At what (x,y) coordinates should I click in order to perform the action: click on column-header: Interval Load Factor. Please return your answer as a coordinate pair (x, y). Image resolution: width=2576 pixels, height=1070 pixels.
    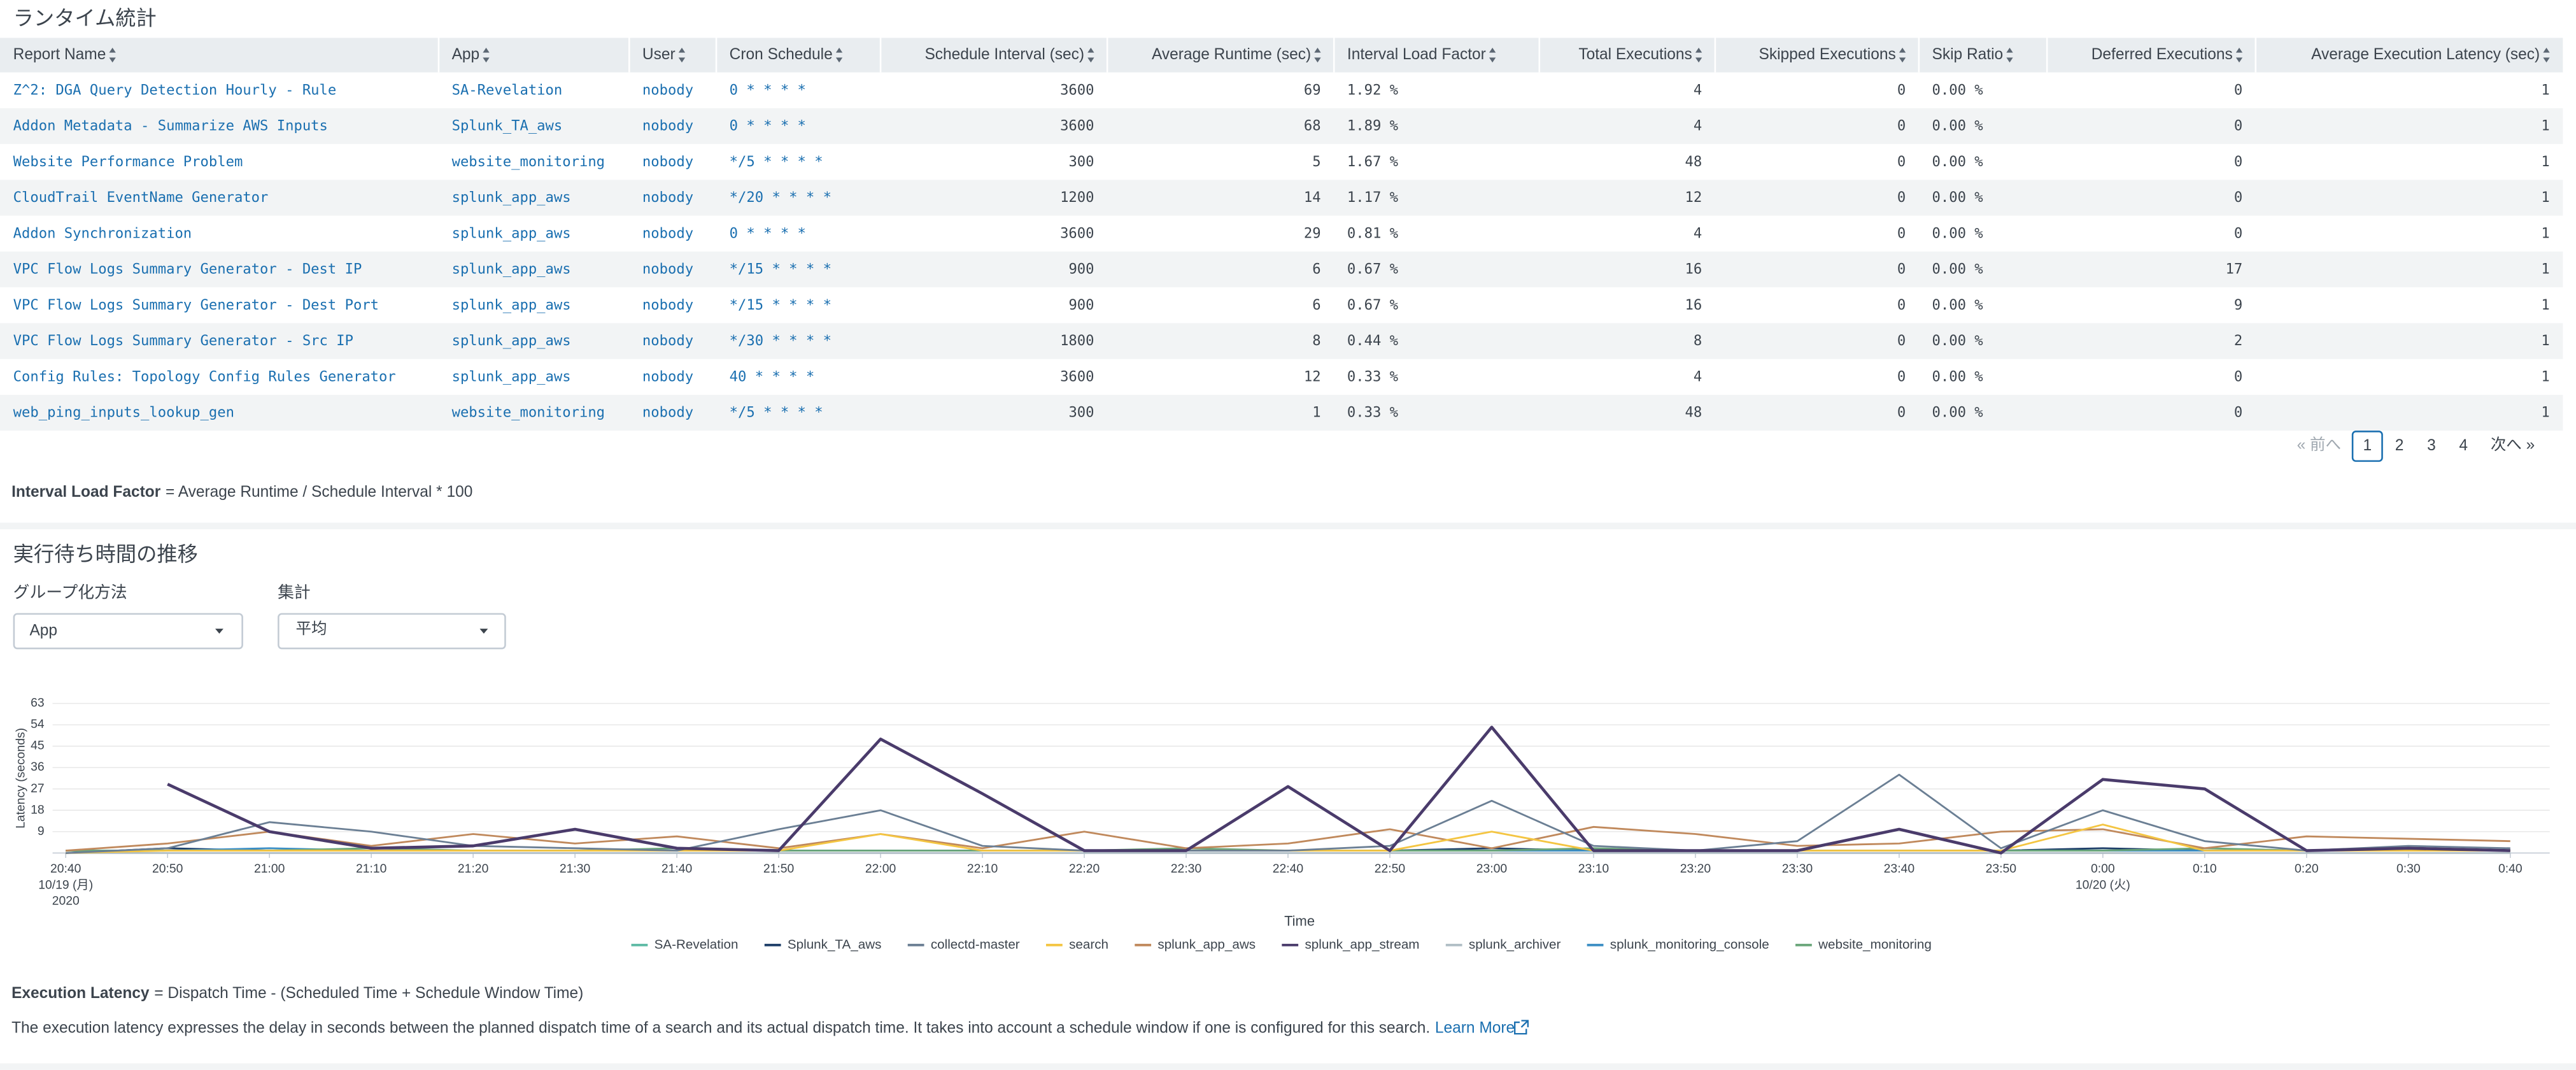
    Looking at the image, I should click on (1416, 54).